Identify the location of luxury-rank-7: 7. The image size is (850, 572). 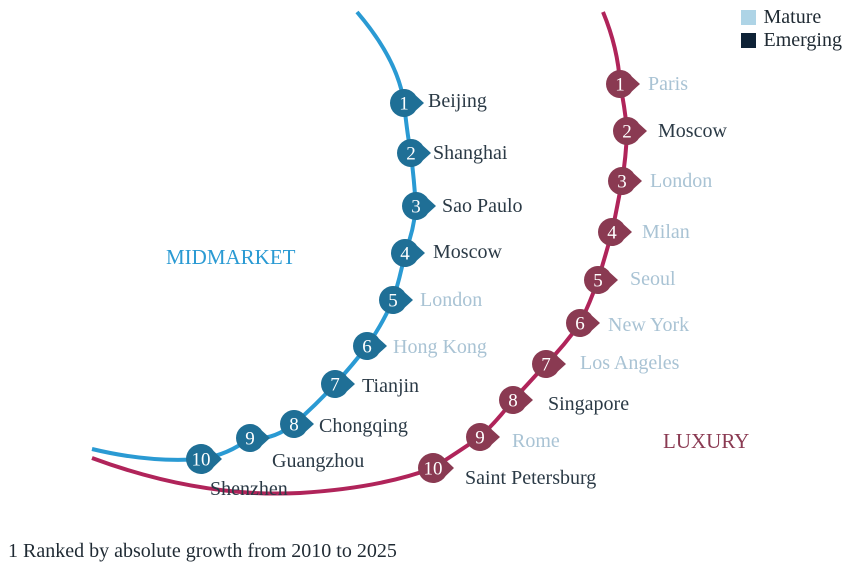
(546, 365).